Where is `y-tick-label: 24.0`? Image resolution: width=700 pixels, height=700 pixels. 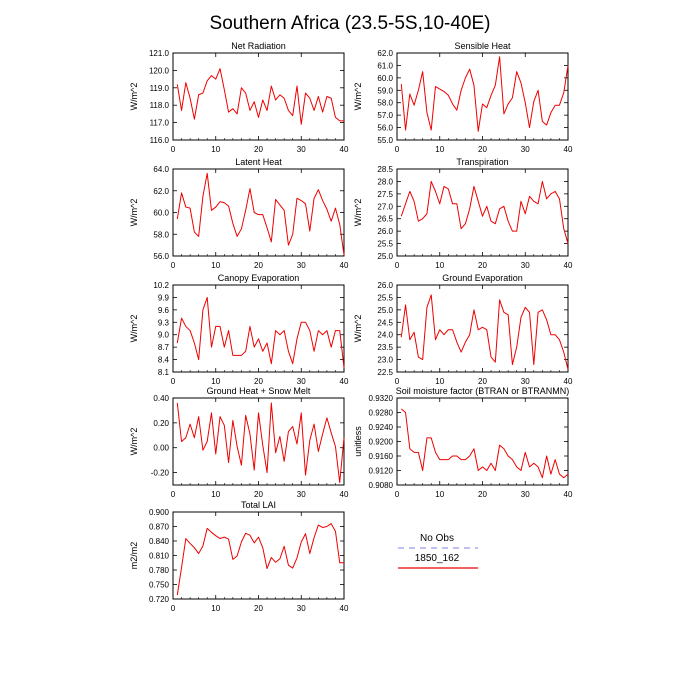
y-tick-label: 24.0 is located at coordinates (385, 335).